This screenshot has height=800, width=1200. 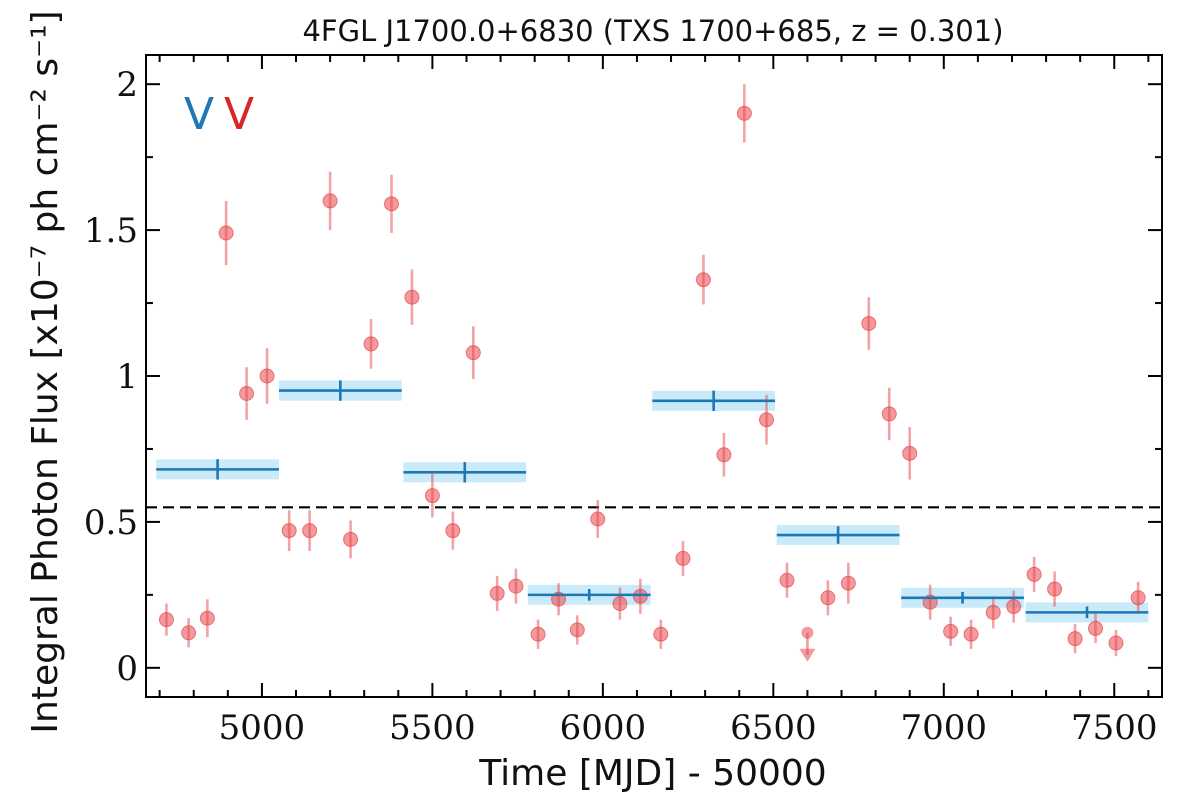 What do you see at coordinates (239, 114) in the screenshot?
I see `legend-entry-red: V` at bounding box center [239, 114].